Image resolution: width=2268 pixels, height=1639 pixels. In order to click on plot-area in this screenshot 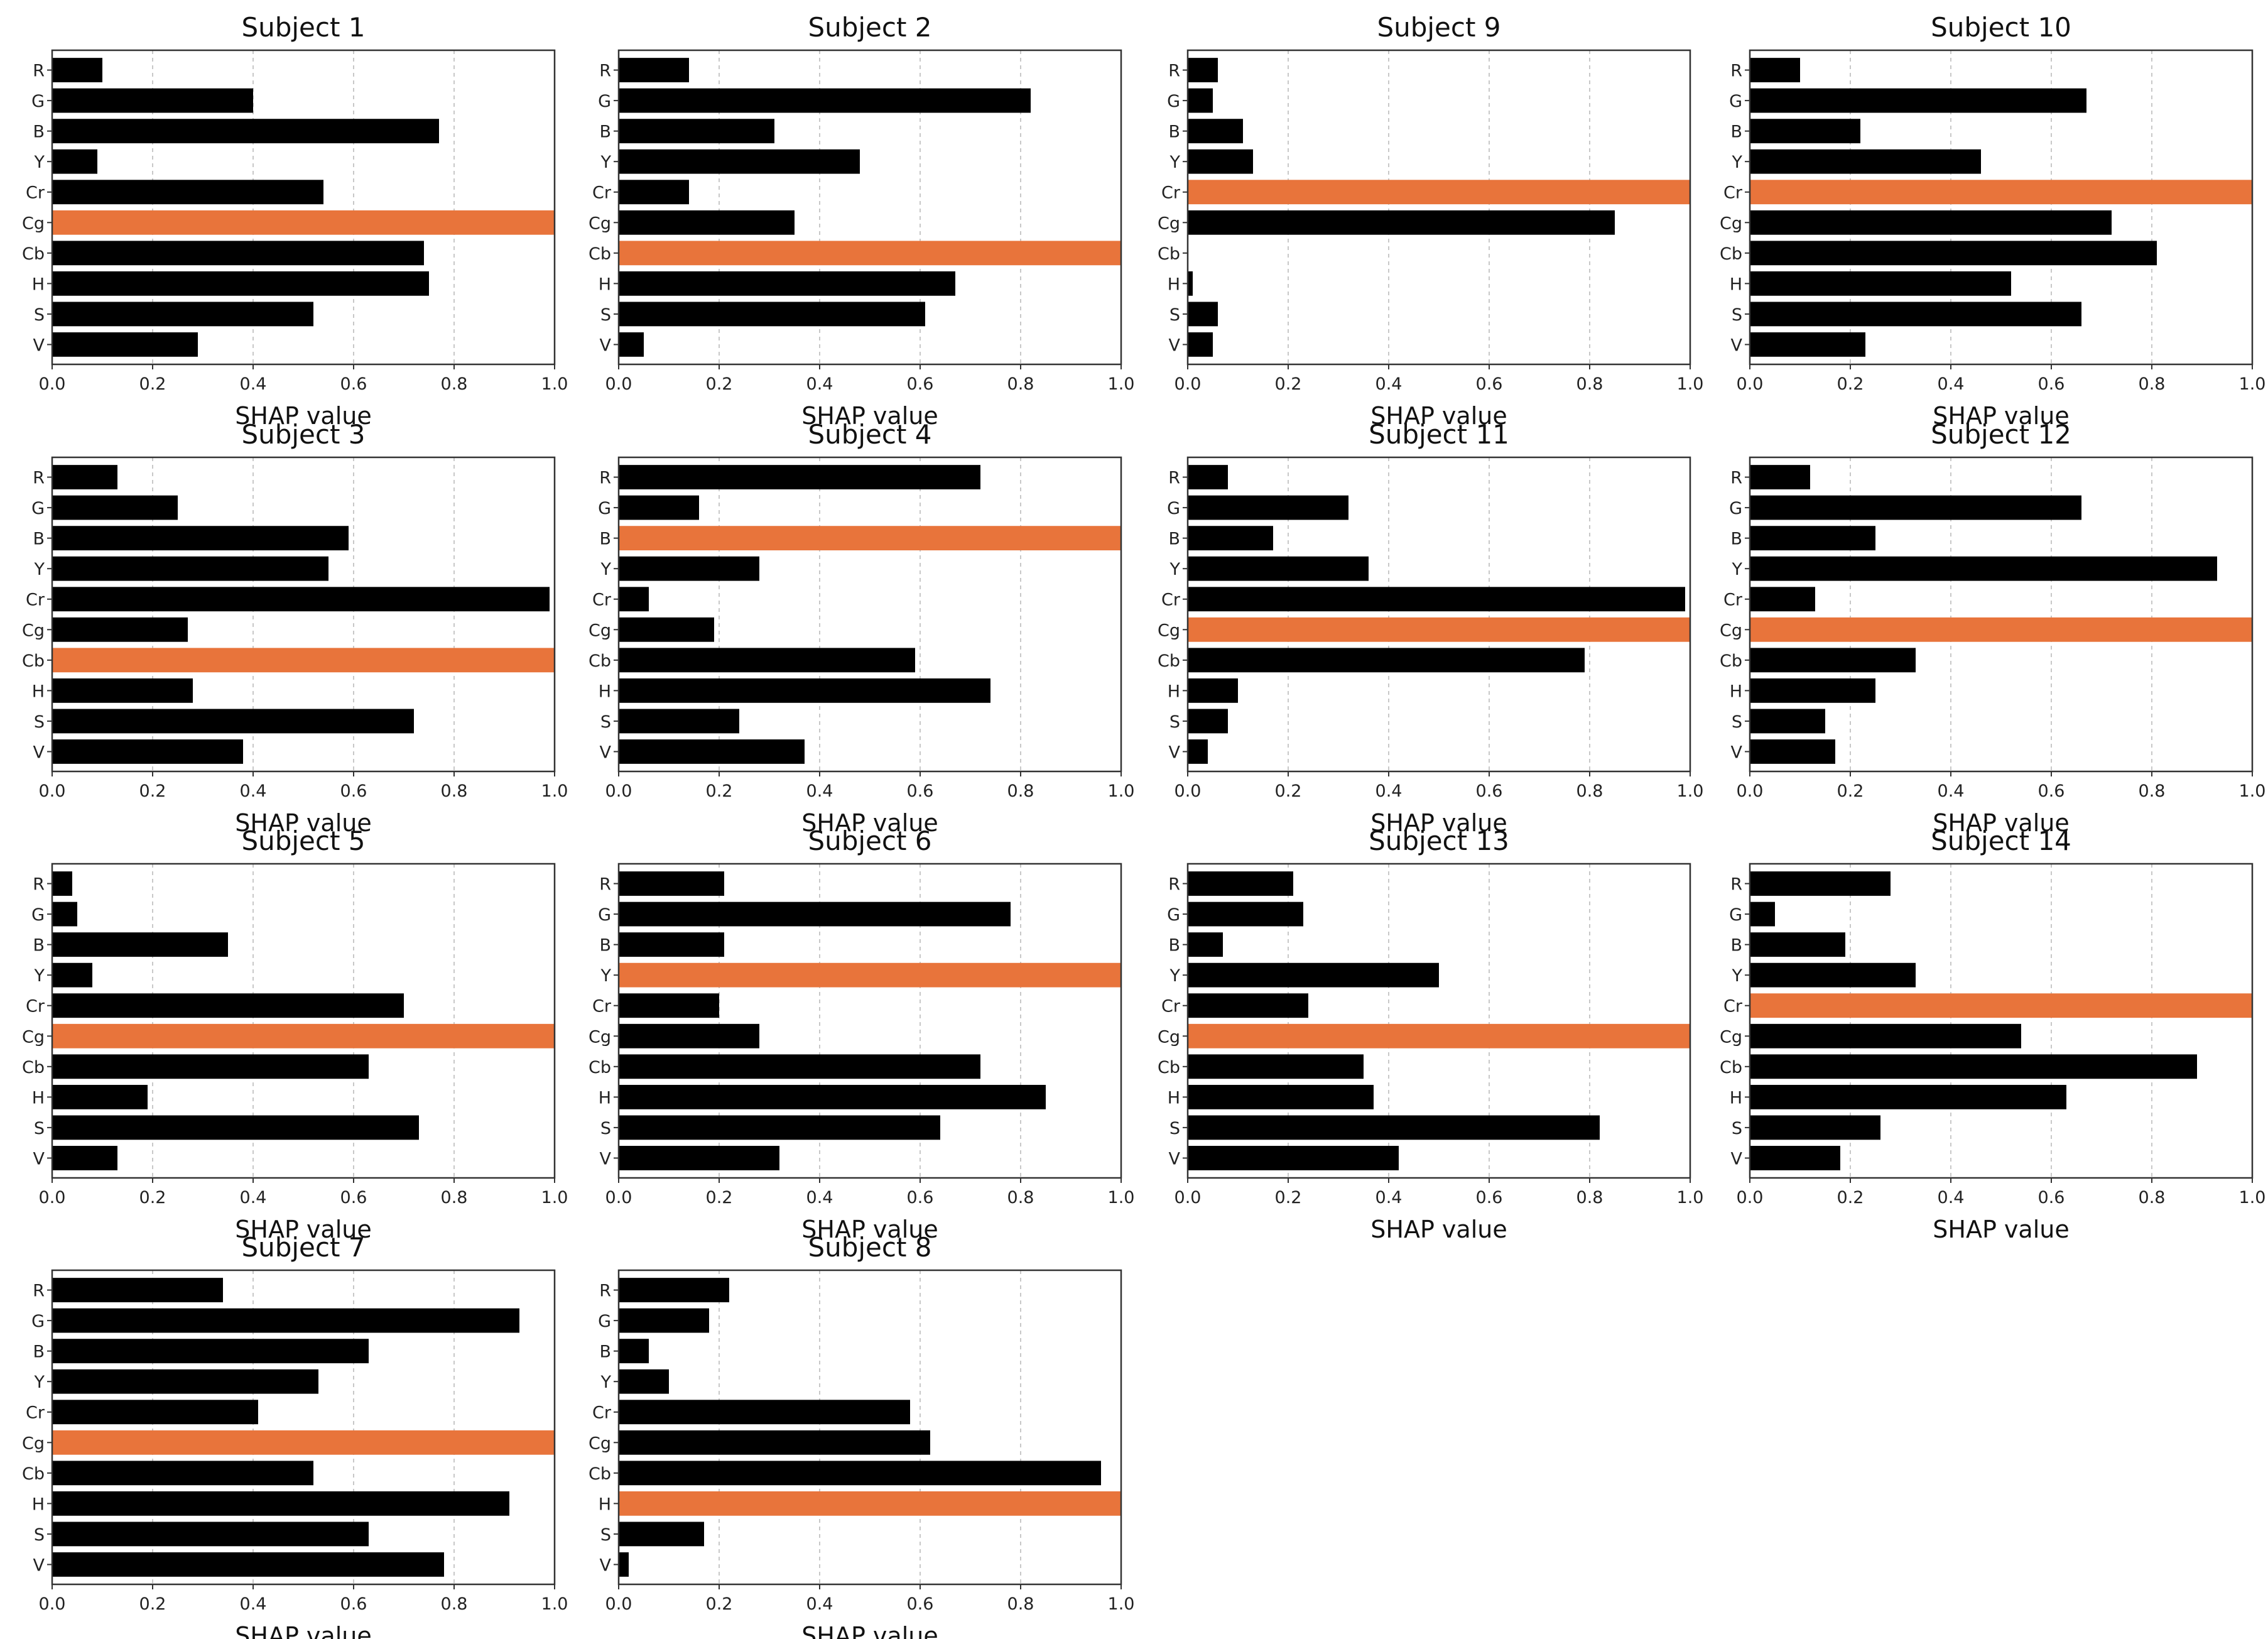, I will do `click(1439, 207)`.